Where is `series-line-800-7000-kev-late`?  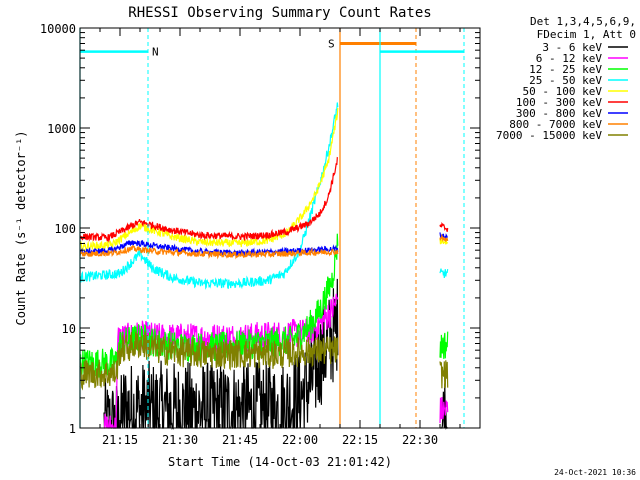 series-line-800-7000-kev-late is located at coordinates (444, 237).